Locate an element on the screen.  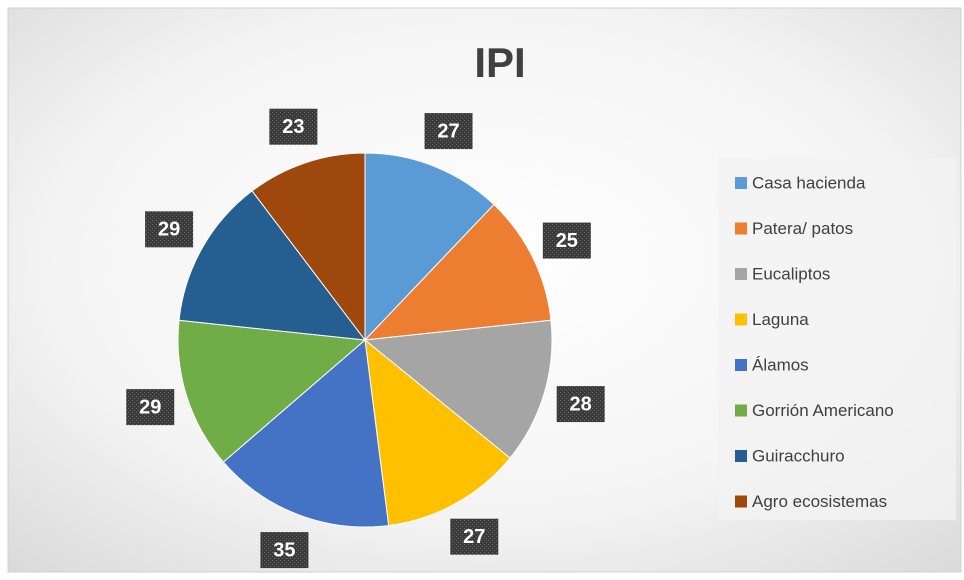
legend-label: Casa hacienda is located at coordinates (809, 182).